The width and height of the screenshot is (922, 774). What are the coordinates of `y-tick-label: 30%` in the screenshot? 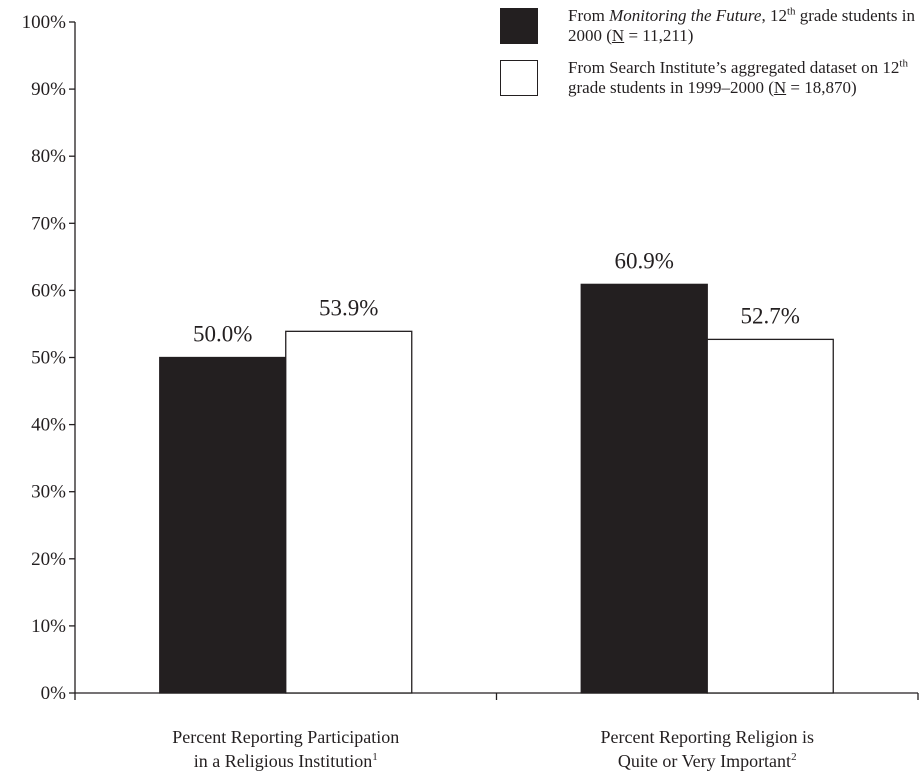 It's located at (48, 492).